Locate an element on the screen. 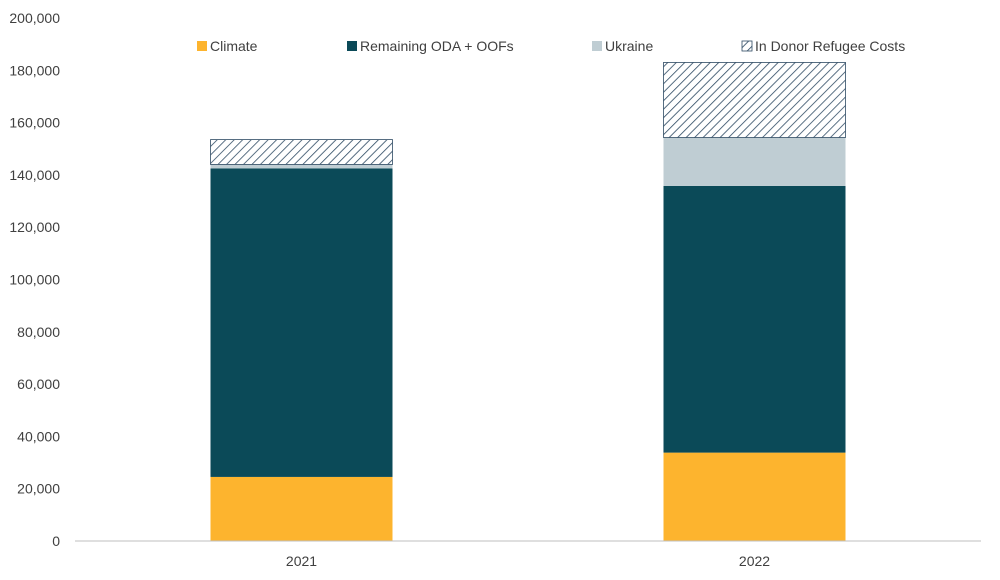 The height and width of the screenshot is (580, 1000). x-tick-label: 2021 is located at coordinates (301, 561).